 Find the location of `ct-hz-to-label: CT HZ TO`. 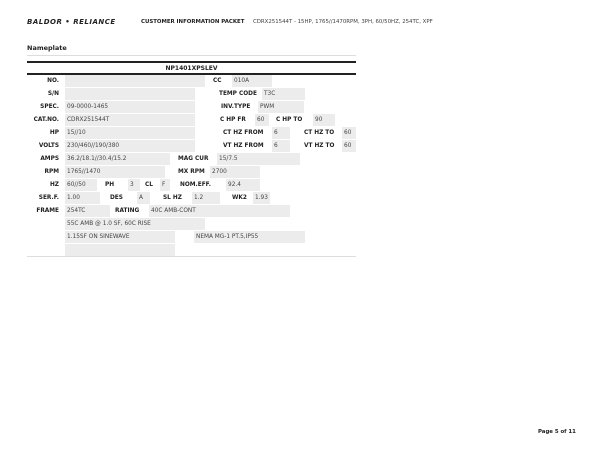

ct-hz-to-label: CT HZ TO is located at coordinates (319, 133).